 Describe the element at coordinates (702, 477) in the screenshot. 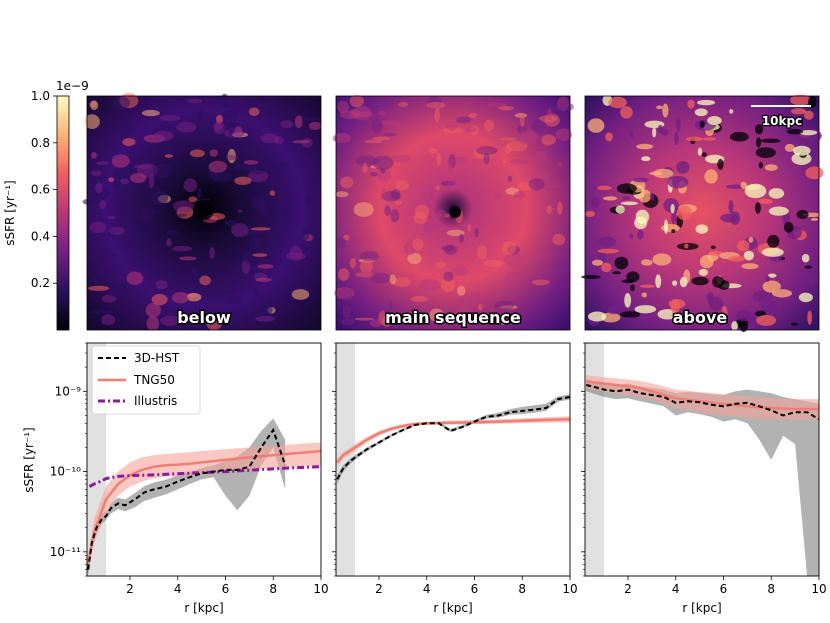

I see `3d-hst-band` at that location.